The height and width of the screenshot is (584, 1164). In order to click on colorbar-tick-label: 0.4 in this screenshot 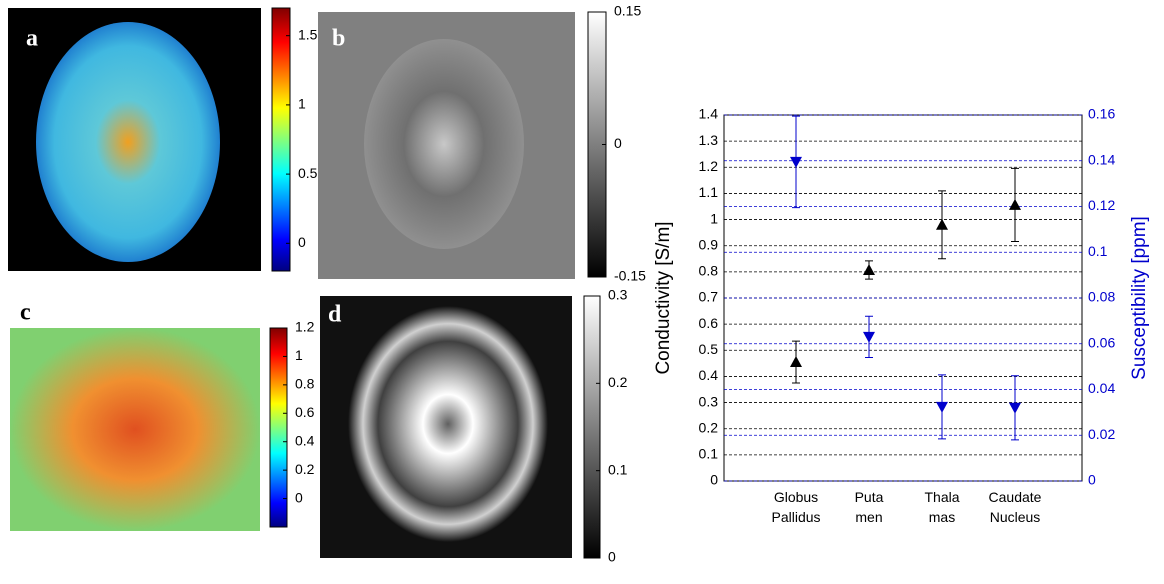, I will do `click(305, 440)`.